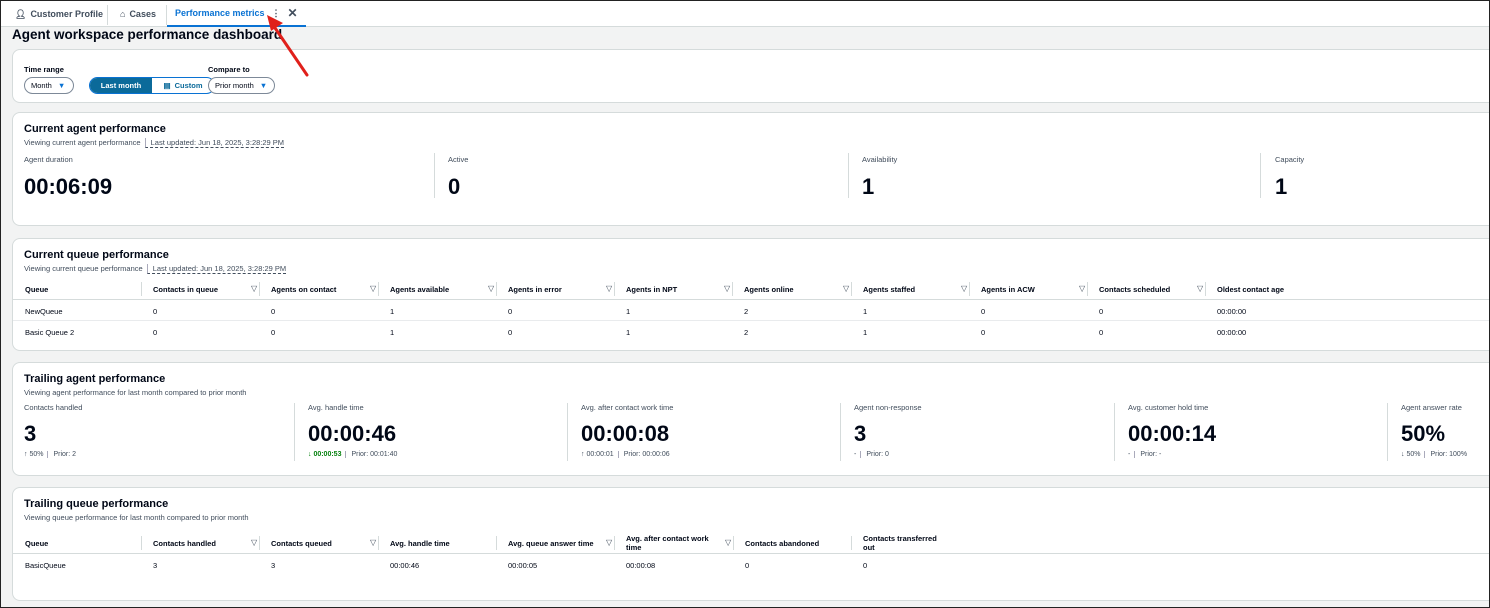  Describe the element at coordinates (186, 289) in the screenshot. I see `column-header: Contacts in queue` at that location.